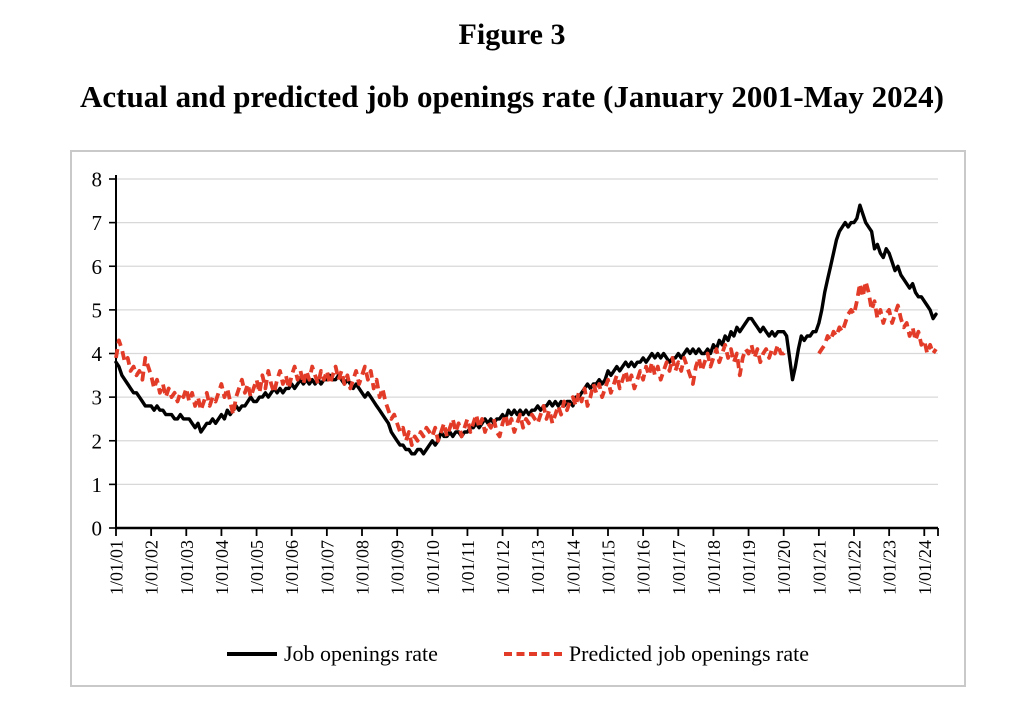  I want to click on y-tick-labels: 0 1 2 3 4 5 6 7 8, so click(97, 354).